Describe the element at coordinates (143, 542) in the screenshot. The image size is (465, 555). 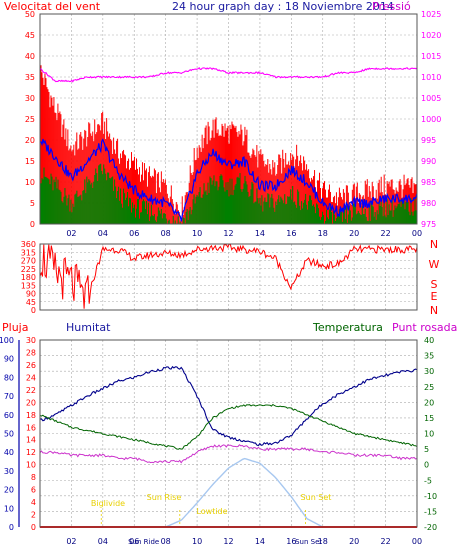
I see `sunrise-x-label: Sun Ride` at that location.